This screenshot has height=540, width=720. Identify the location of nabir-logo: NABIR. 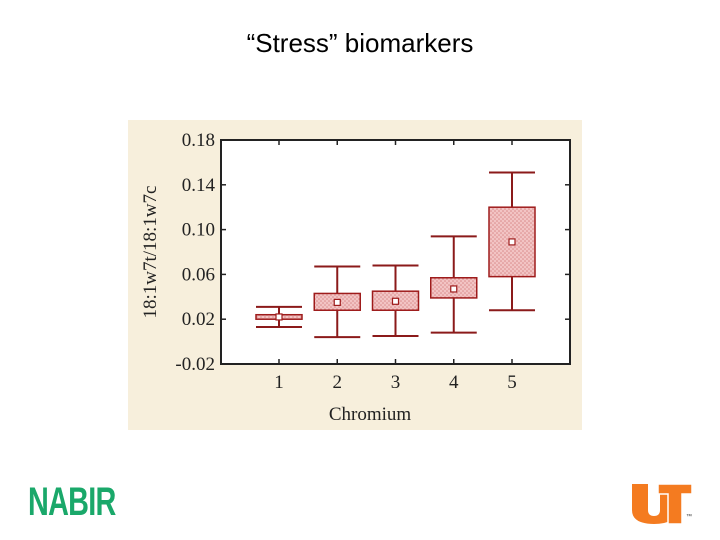
(72, 502).